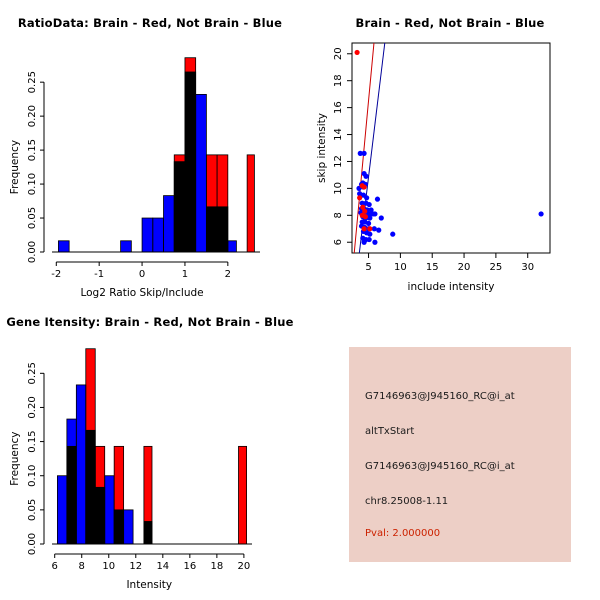 The image size is (600, 600). What do you see at coordinates (338, 107) in the screenshot?
I see `y-tick-label: 16` at bounding box center [338, 107].